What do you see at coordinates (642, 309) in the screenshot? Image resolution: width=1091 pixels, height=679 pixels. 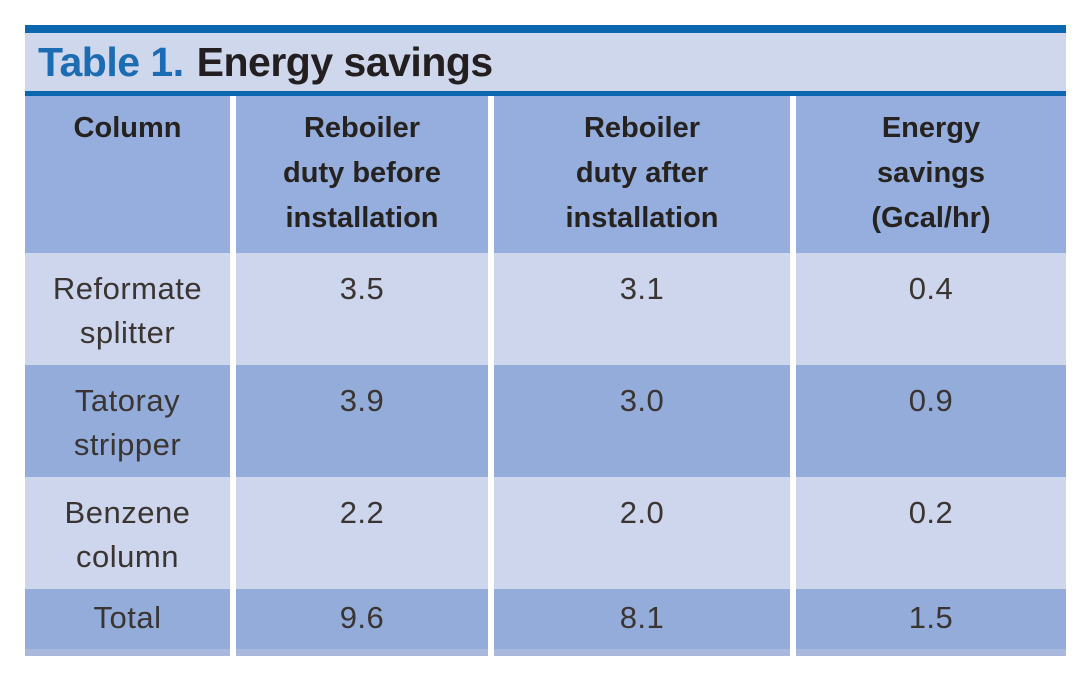 I see `cell-reformate-duty-after: 3.1` at bounding box center [642, 309].